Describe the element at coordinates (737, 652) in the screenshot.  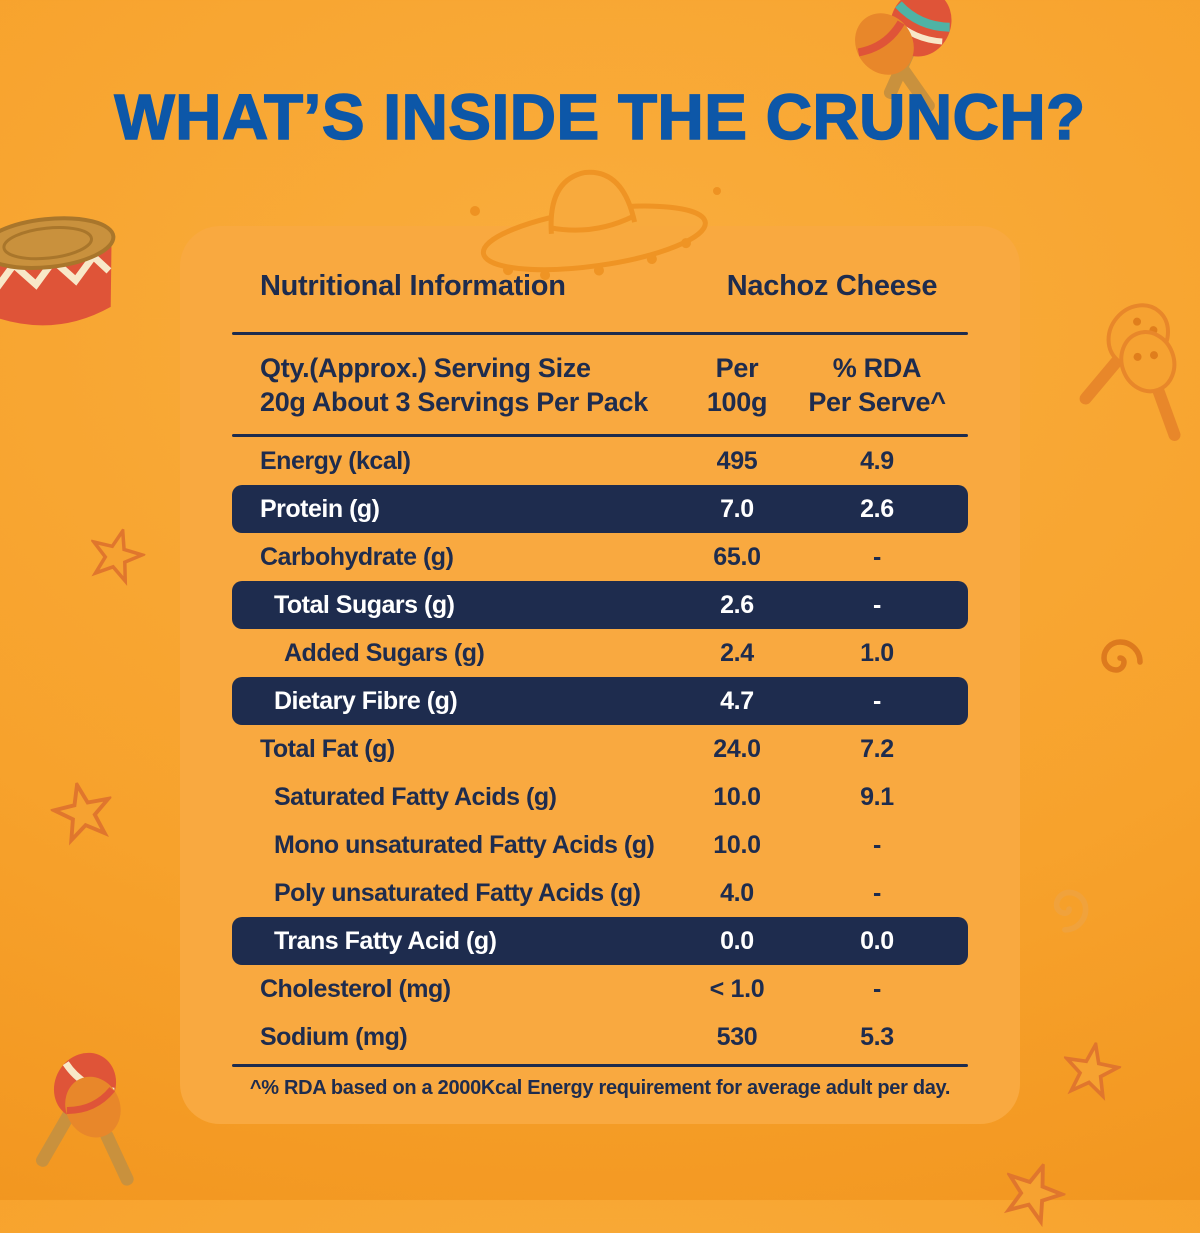
I see `row-per-100g: 2.4` at that location.